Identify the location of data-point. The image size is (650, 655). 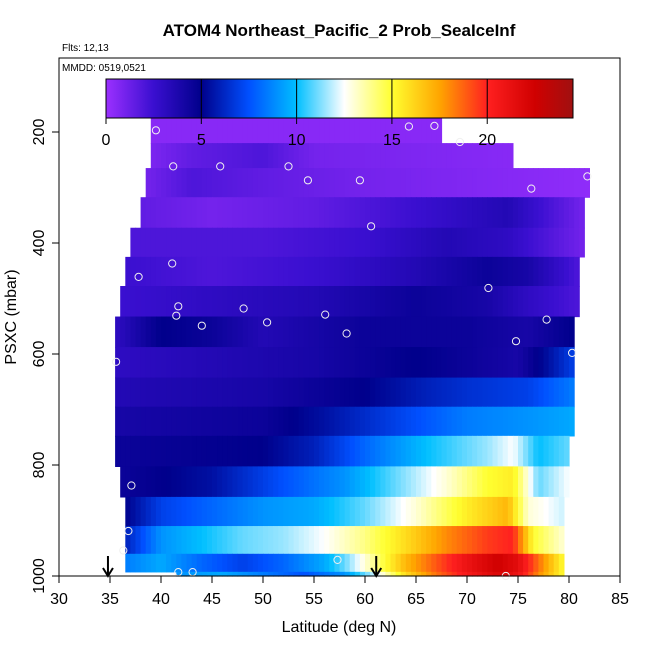
(408, 126).